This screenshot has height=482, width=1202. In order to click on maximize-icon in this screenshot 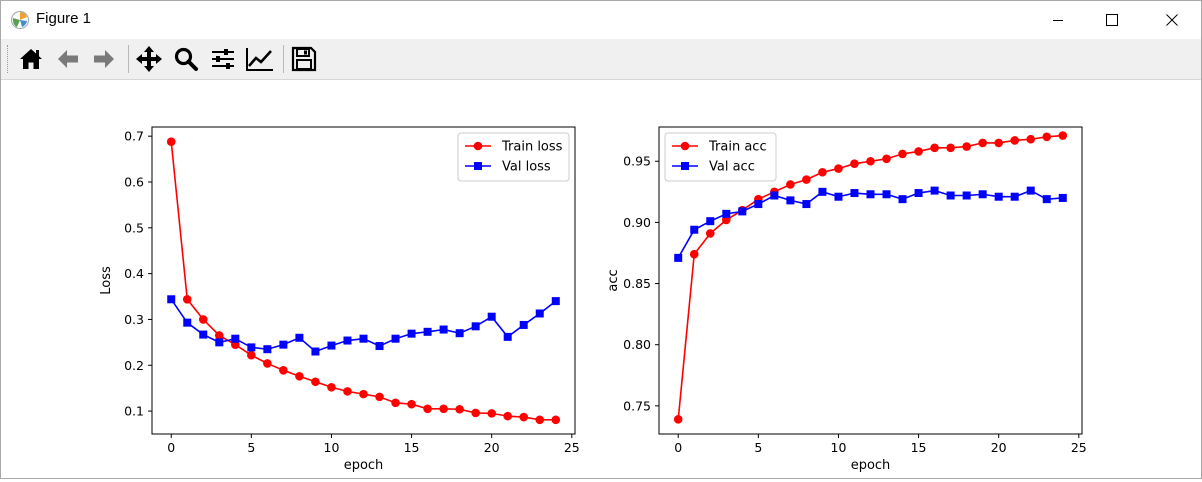, I will do `click(1112, 20)`.